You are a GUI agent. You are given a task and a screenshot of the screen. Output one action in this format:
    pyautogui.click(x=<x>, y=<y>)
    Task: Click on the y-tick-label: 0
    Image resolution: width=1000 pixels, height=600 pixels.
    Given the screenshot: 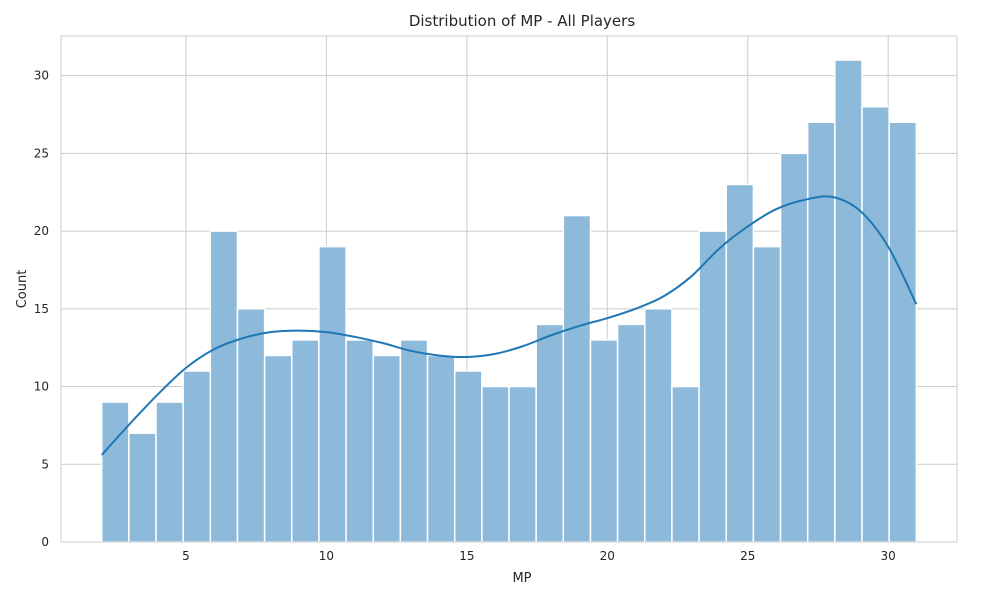 What is the action you would take?
    pyautogui.click(x=45, y=542)
    